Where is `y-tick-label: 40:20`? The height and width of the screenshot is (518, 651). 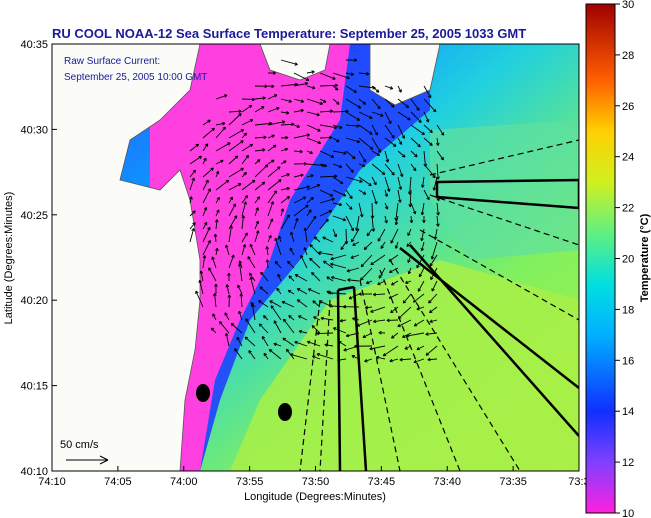 y-tick-label: 40:20 is located at coordinates (34, 301).